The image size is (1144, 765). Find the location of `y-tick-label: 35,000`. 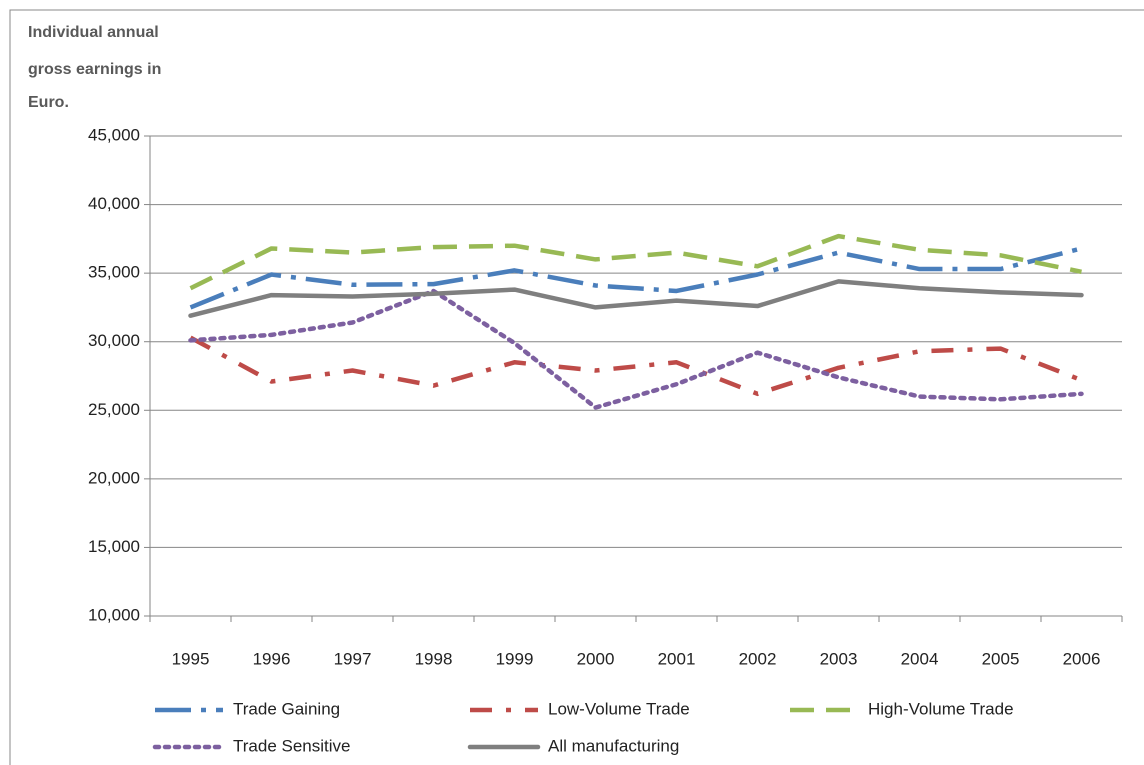

y-tick-label: 35,000 is located at coordinates (114, 272).